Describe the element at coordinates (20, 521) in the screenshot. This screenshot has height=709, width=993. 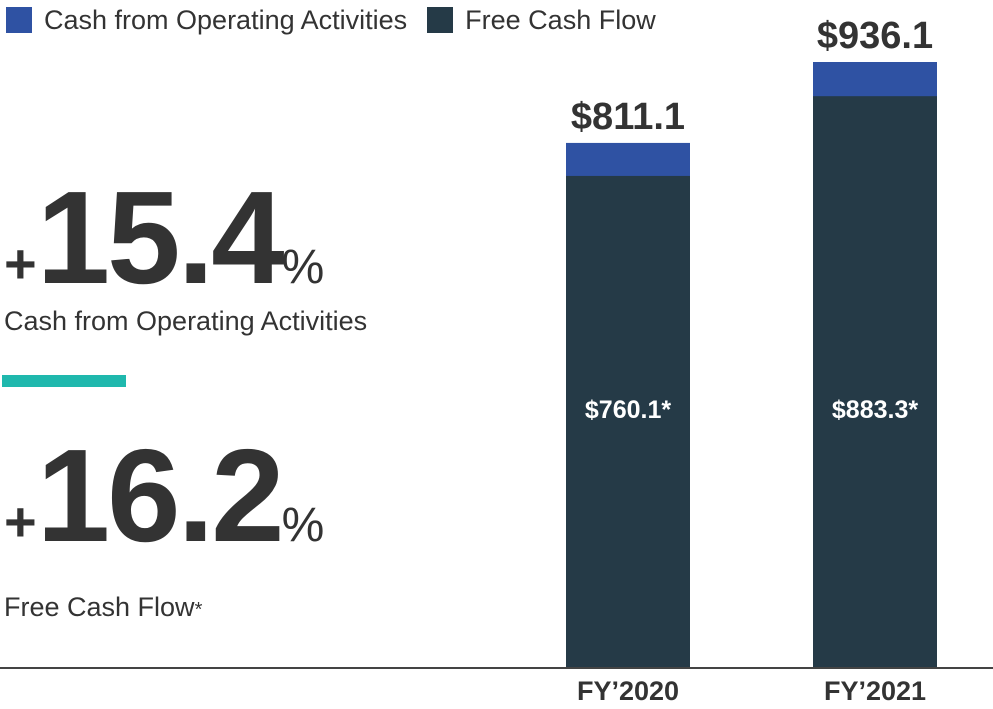
I see `stat-fcf-plus: +` at that location.